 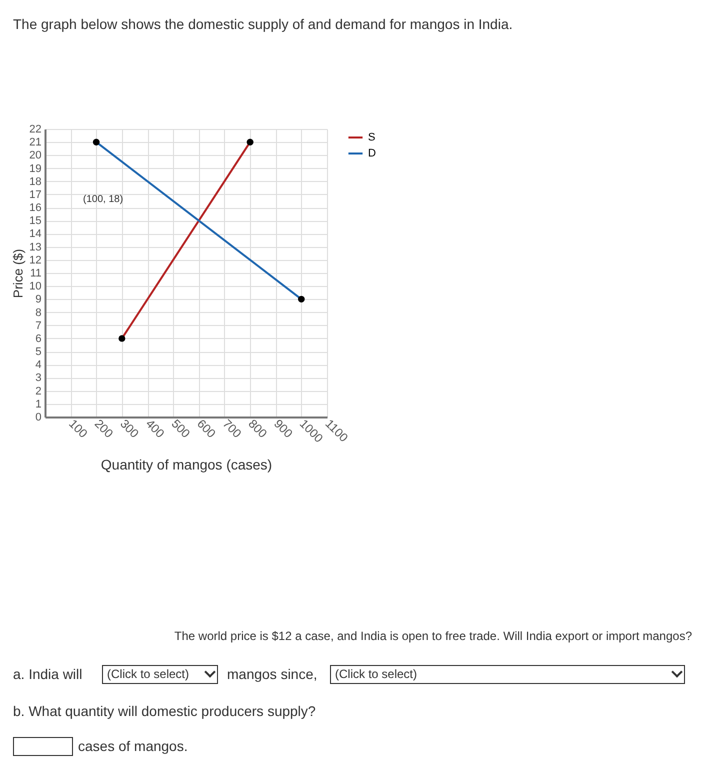 What do you see at coordinates (78, 428) in the screenshot?
I see `x-tick-label: 100` at bounding box center [78, 428].